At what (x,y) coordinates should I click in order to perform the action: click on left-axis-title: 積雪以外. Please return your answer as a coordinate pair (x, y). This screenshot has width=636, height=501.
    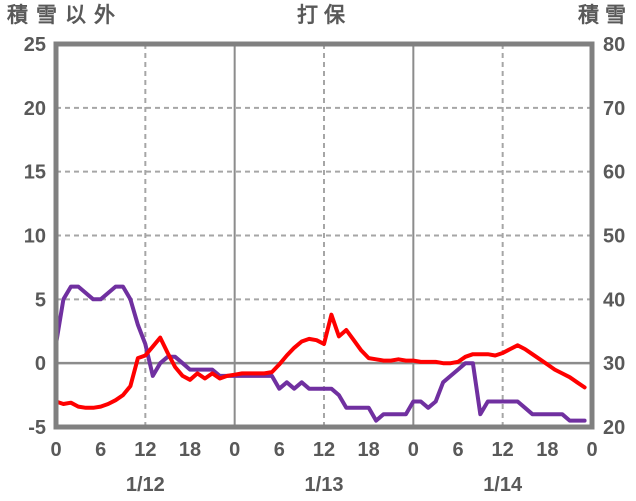
    Looking at the image, I should click on (65, 15).